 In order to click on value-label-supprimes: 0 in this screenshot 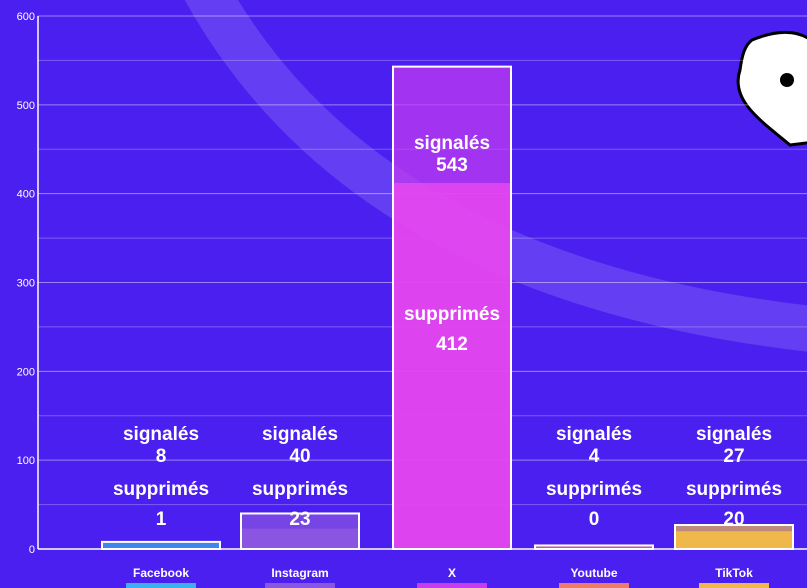, I will do `click(594, 519)`.